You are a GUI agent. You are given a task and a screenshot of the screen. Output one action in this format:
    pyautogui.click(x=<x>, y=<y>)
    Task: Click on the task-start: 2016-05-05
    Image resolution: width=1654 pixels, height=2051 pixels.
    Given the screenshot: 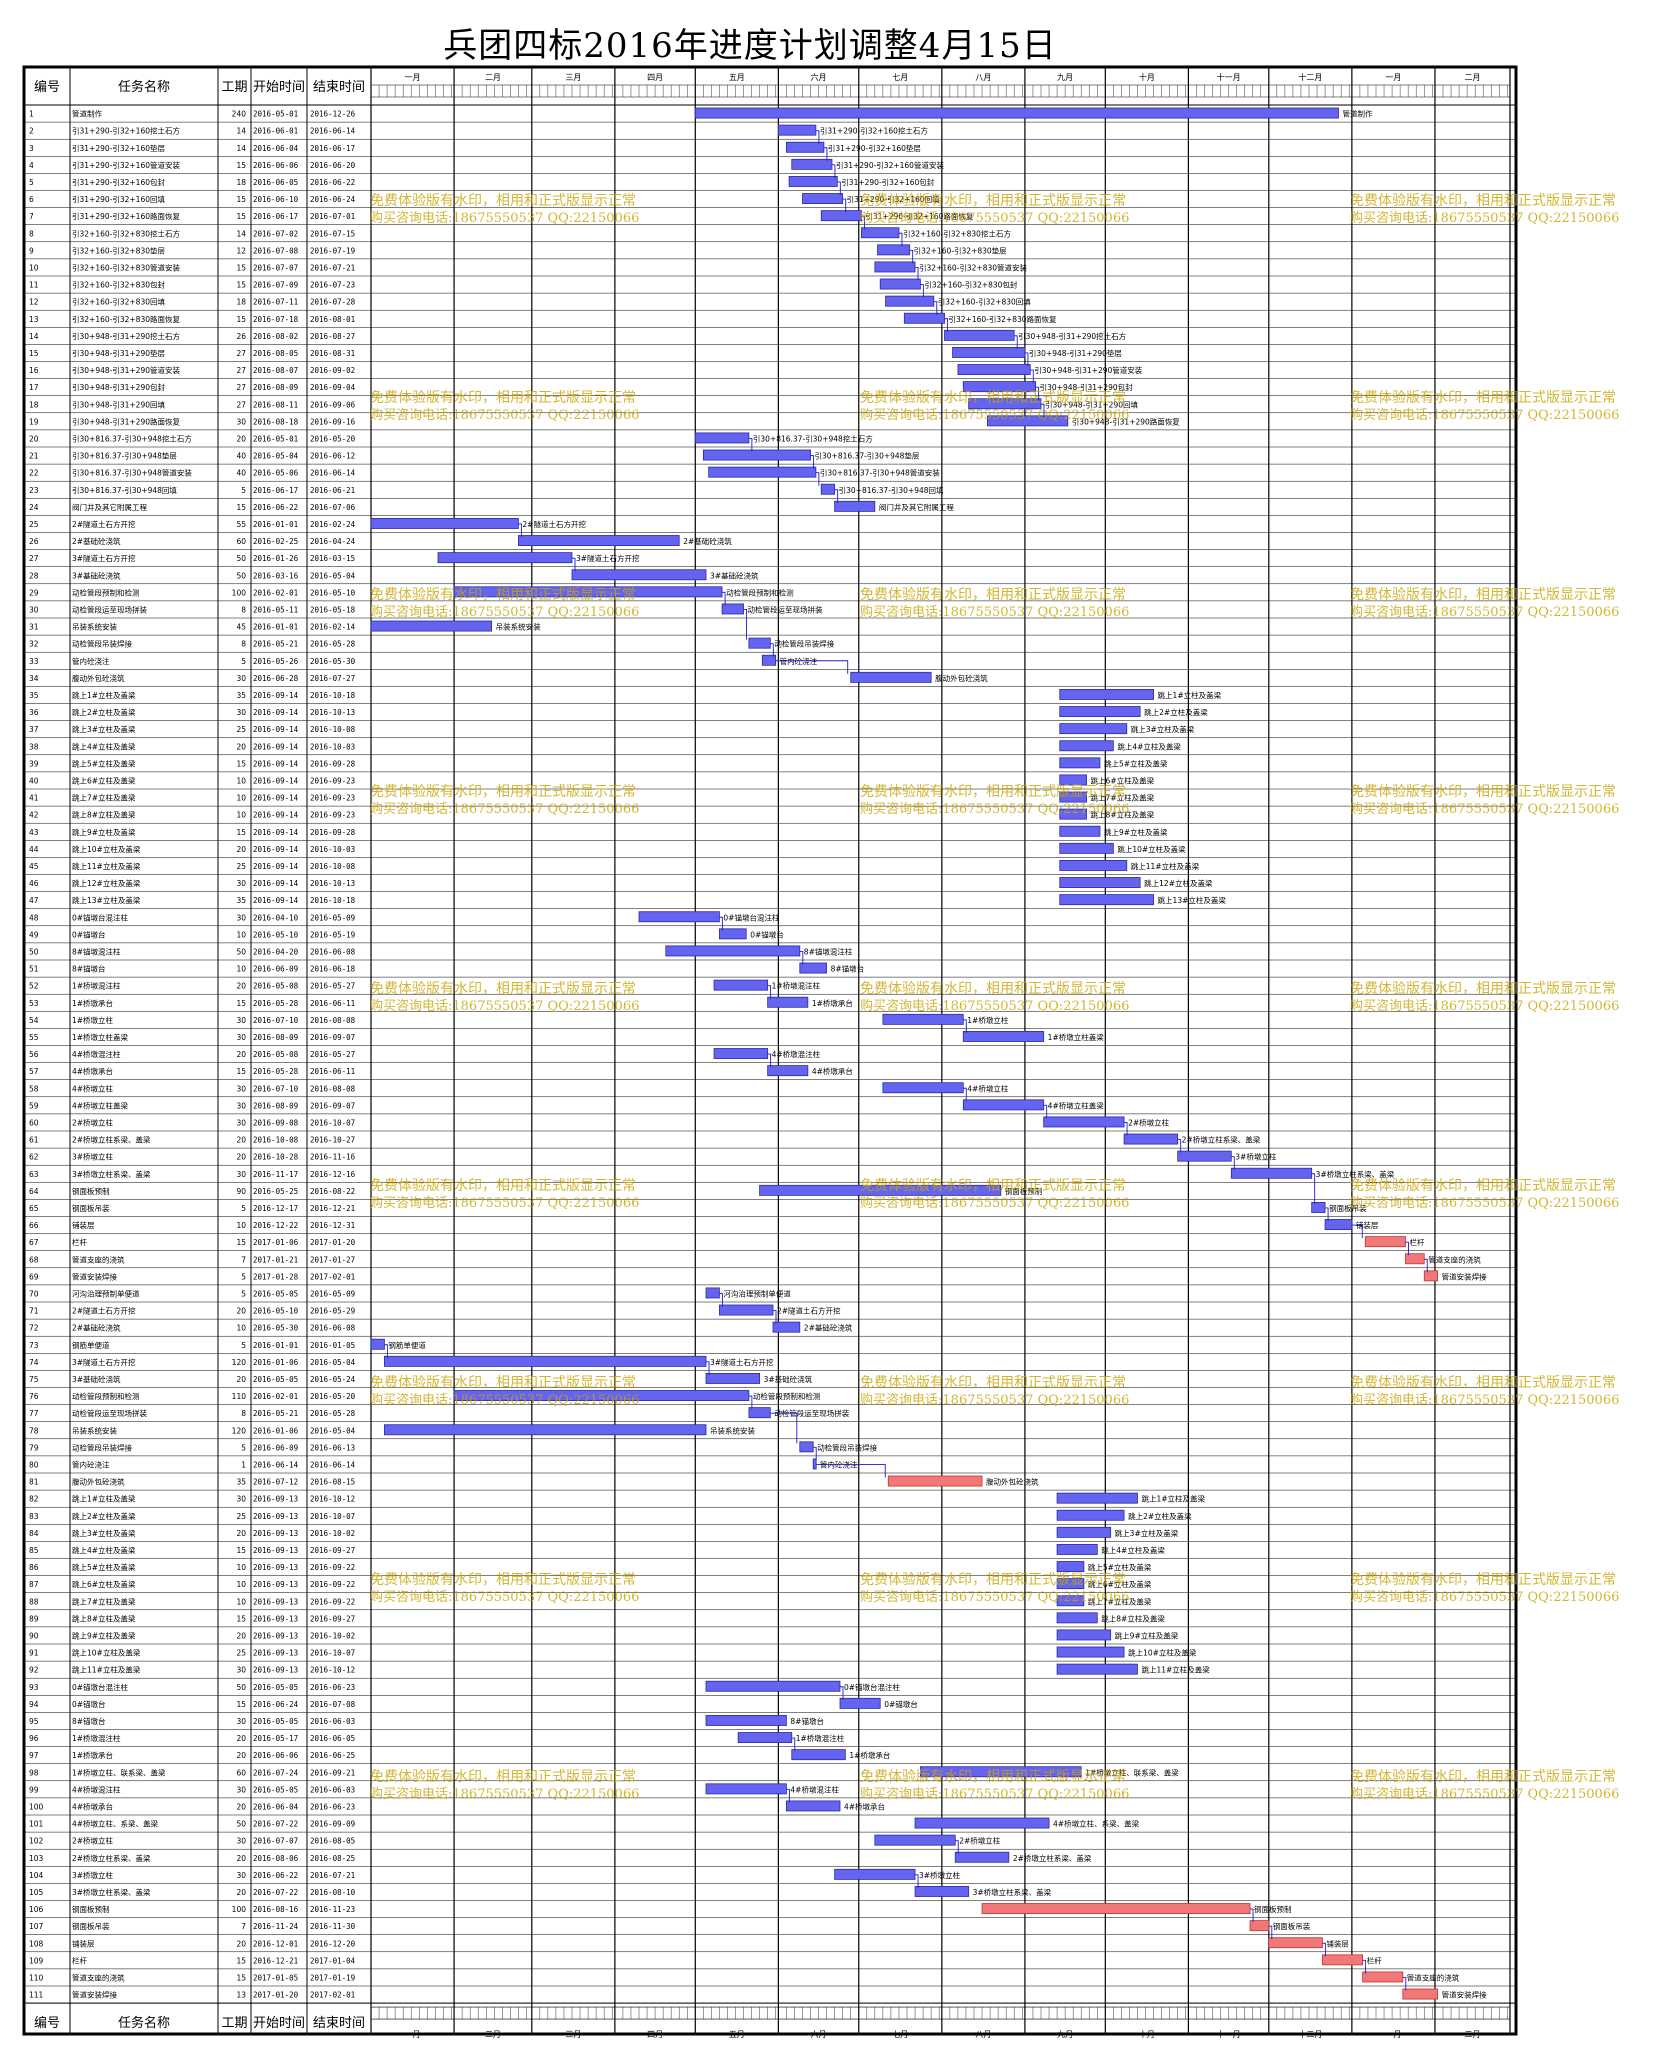 What is the action you would take?
    pyautogui.click(x=275, y=1687)
    